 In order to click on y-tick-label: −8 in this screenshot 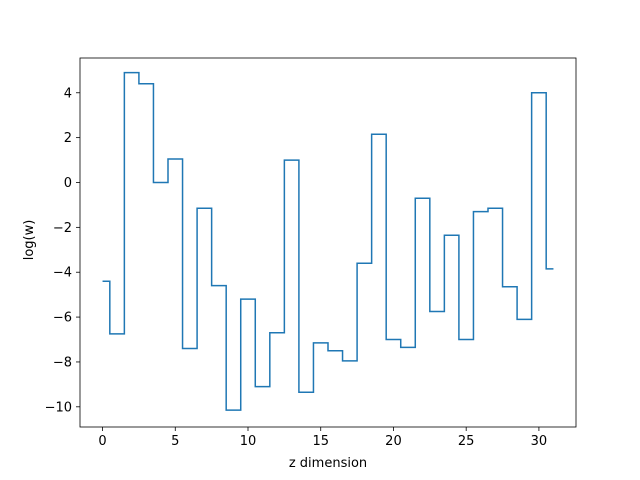, I will do `click(62, 362)`.